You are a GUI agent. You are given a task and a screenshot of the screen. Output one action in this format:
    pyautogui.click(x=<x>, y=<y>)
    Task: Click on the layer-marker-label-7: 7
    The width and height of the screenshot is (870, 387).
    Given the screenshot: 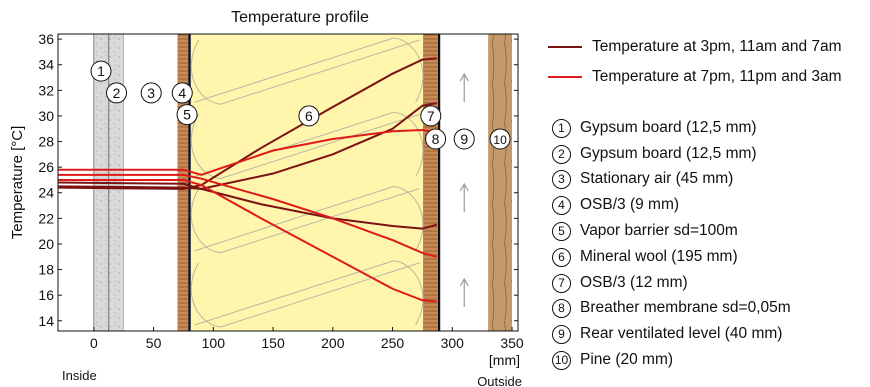 What is the action you would take?
    pyautogui.click(x=431, y=116)
    